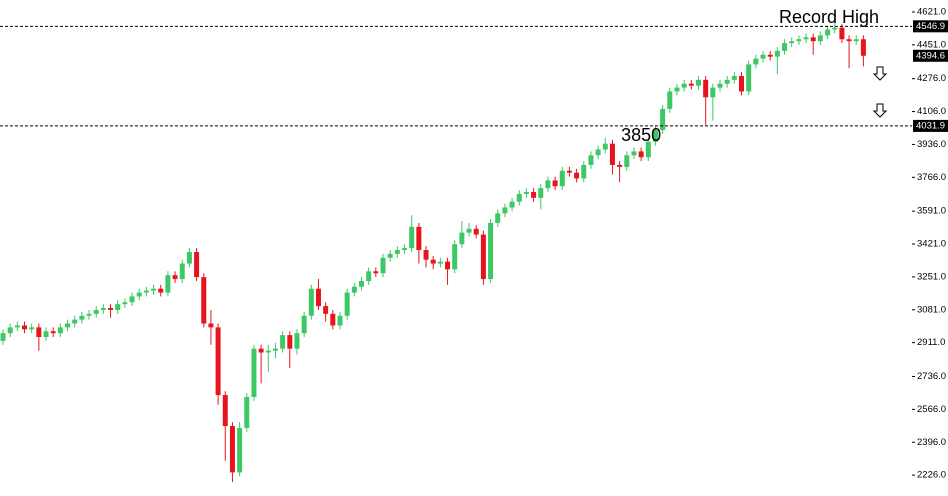 Image resolution: width=948 pixels, height=496 pixels. I want to click on annotation: 3850, so click(641, 135).